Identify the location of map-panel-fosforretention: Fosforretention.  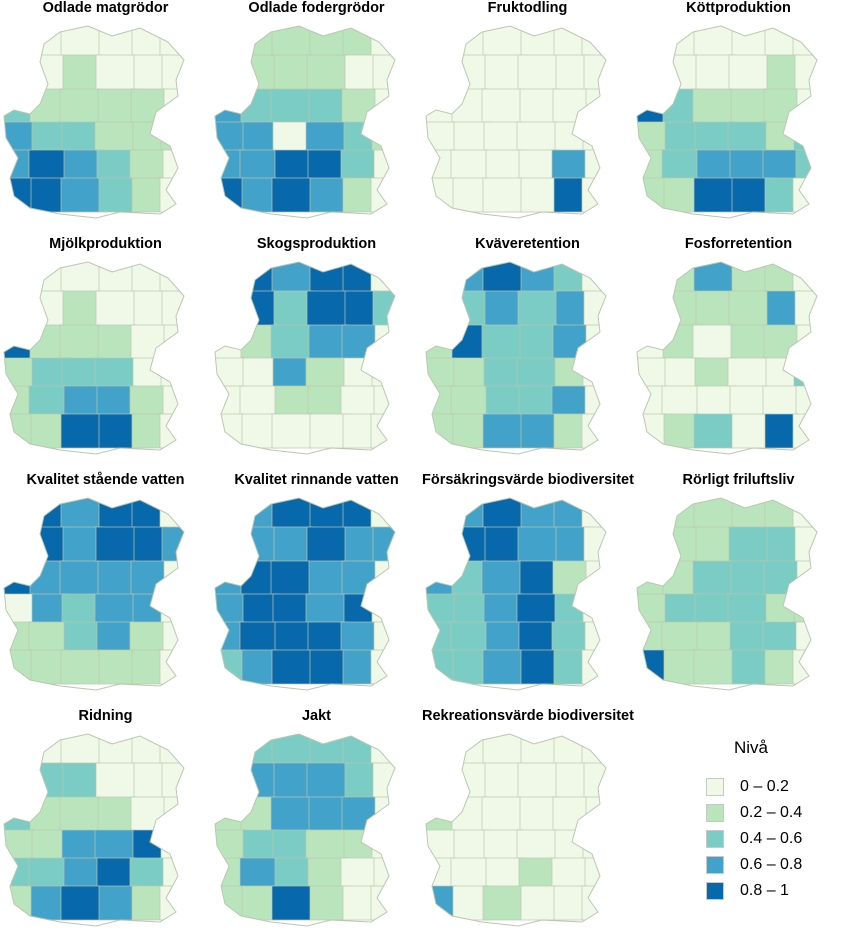
(738, 350).